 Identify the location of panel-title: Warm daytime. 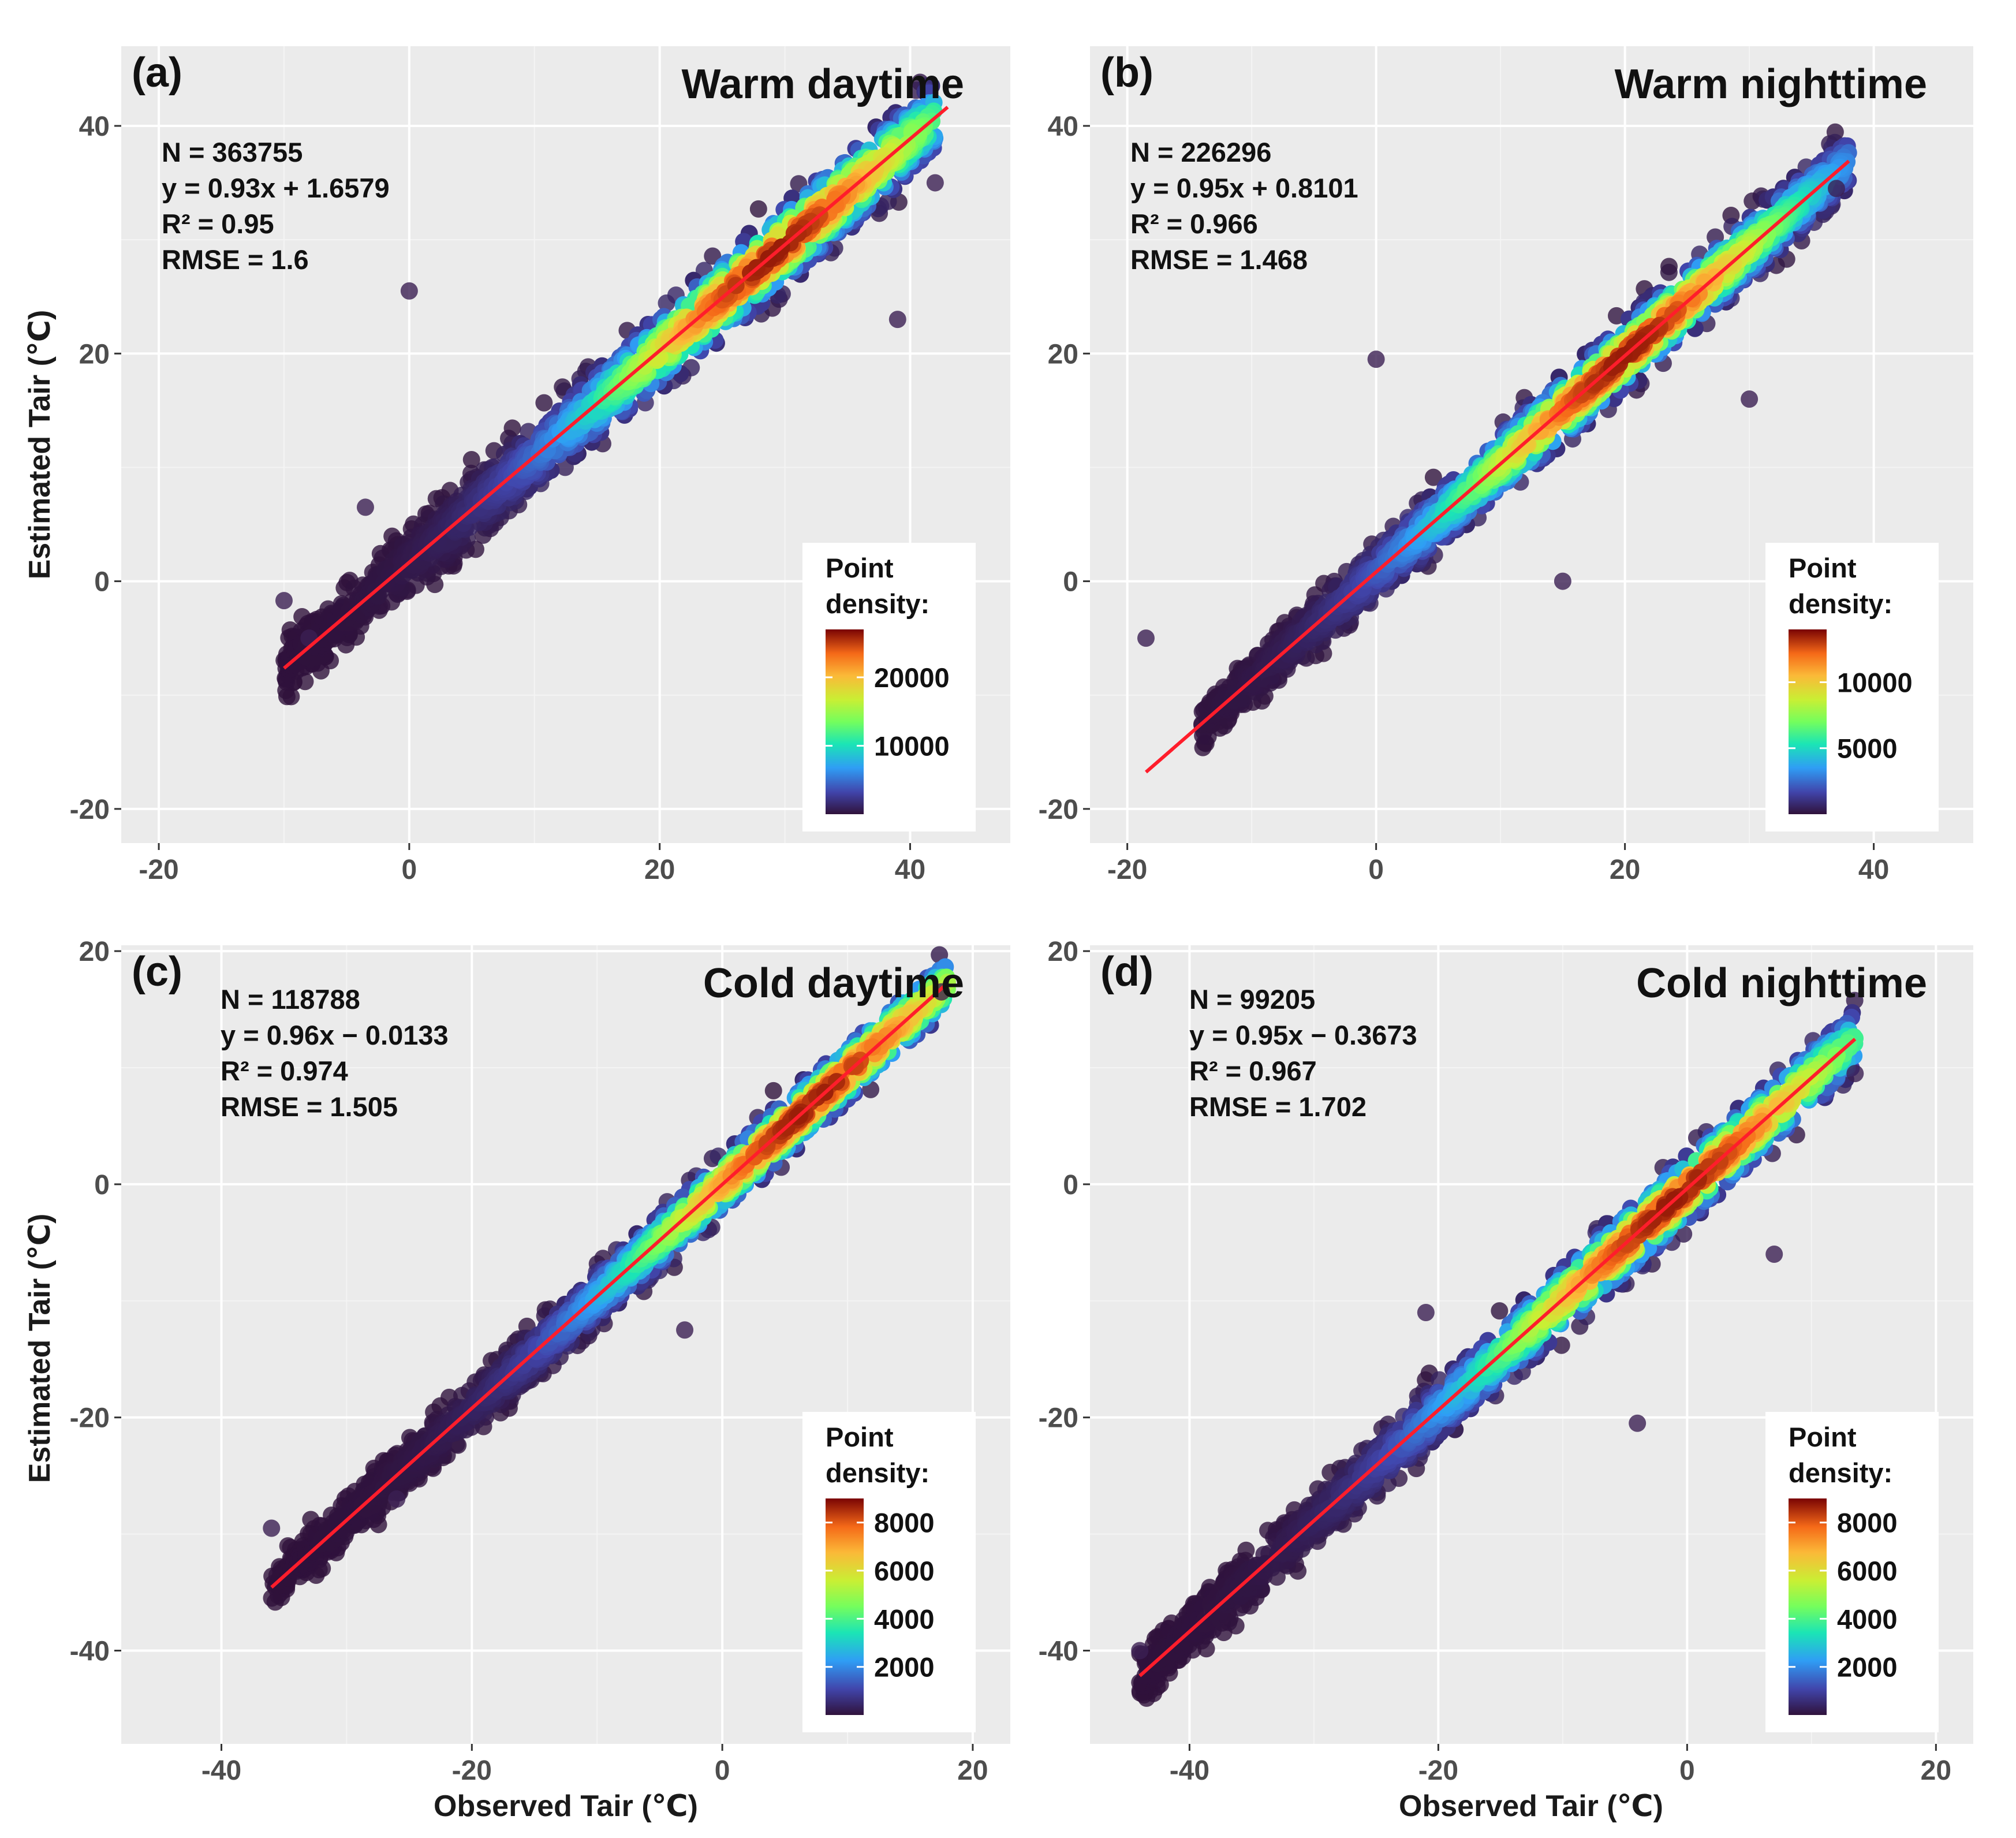
(823, 84).